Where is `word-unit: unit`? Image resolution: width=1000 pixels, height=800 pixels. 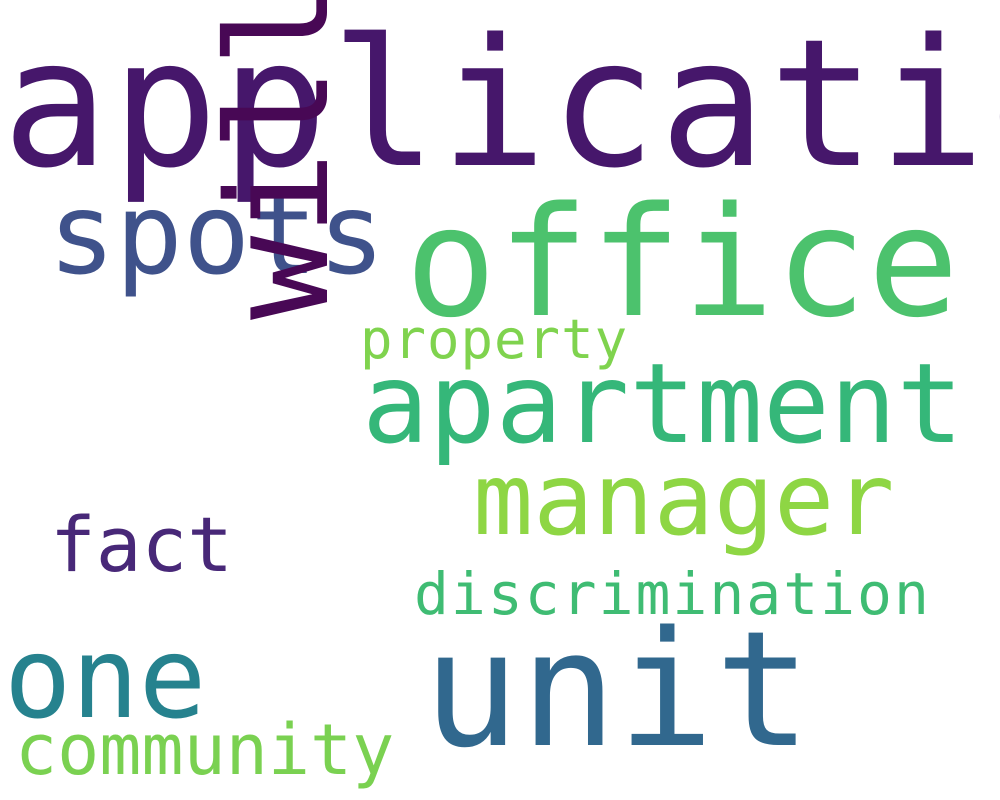
word-unit: unit is located at coordinates (618, 689).